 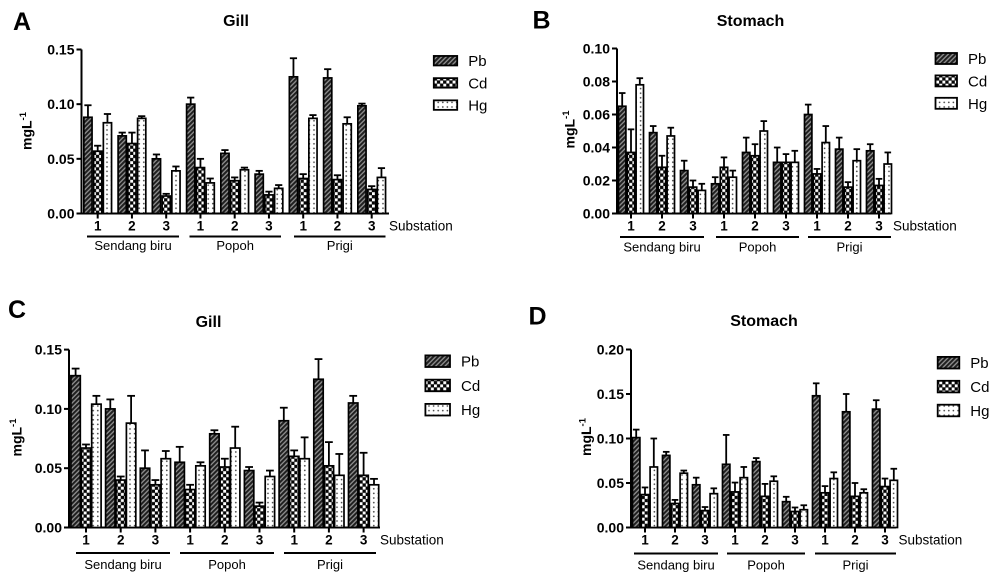 What do you see at coordinates (22, 22) in the screenshot?
I see `svg-text: A` at bounding box center [22, 22].